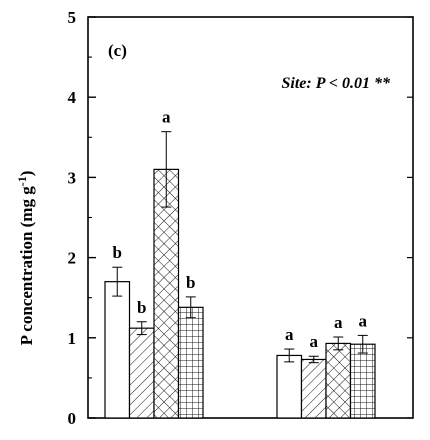  I want to click on y-axis-label: P concentration (mg g-1), so click(25, 258).